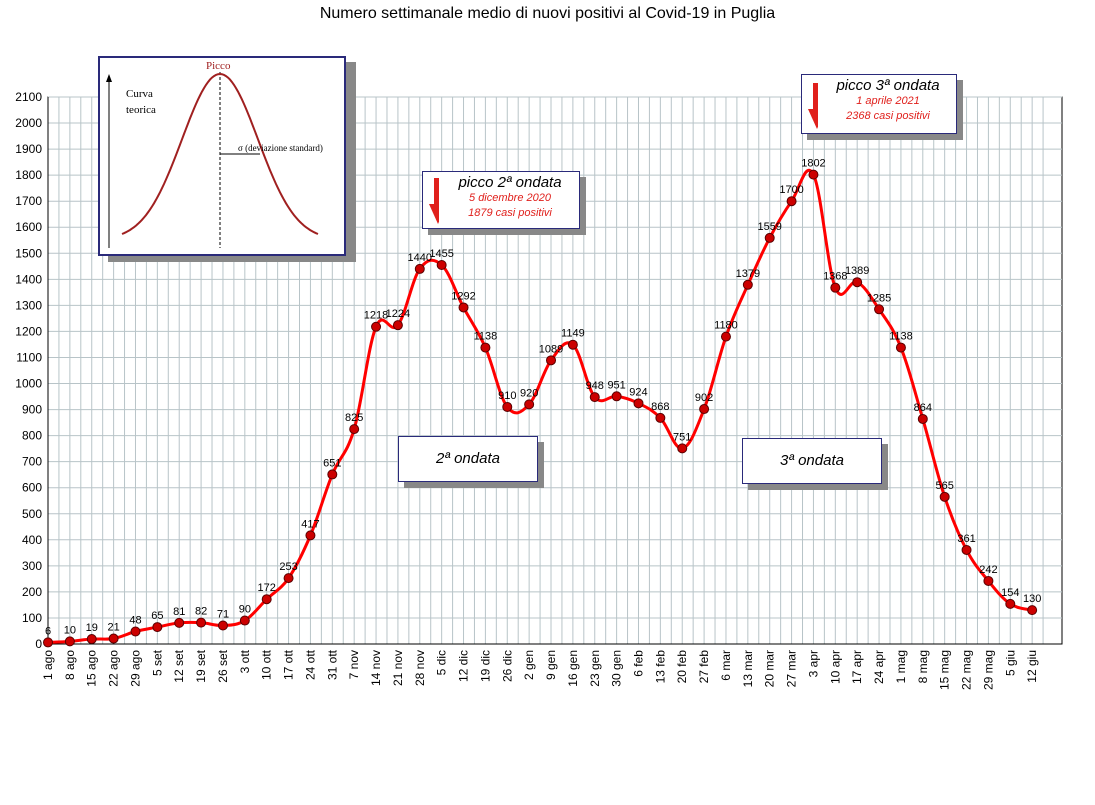 This screenshot has height=805, width=1095. Describe the element at coordinates (704, 398) in the screenshot. I see `data-label: 902` at that location.